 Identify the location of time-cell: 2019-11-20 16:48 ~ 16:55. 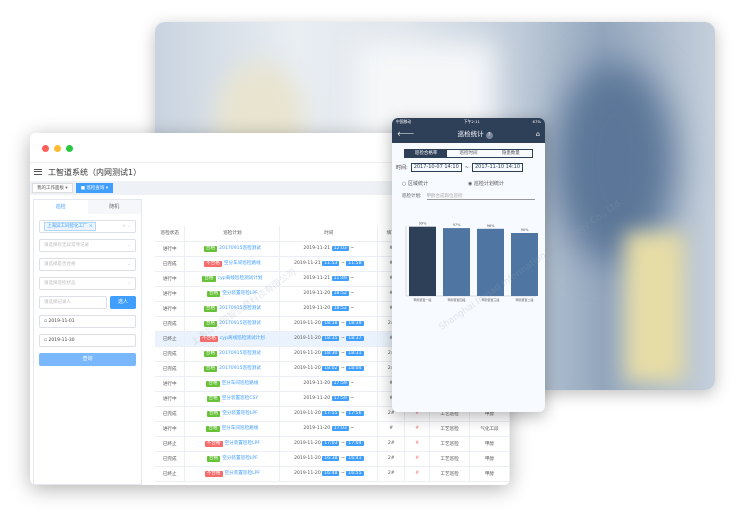
(329, 474).